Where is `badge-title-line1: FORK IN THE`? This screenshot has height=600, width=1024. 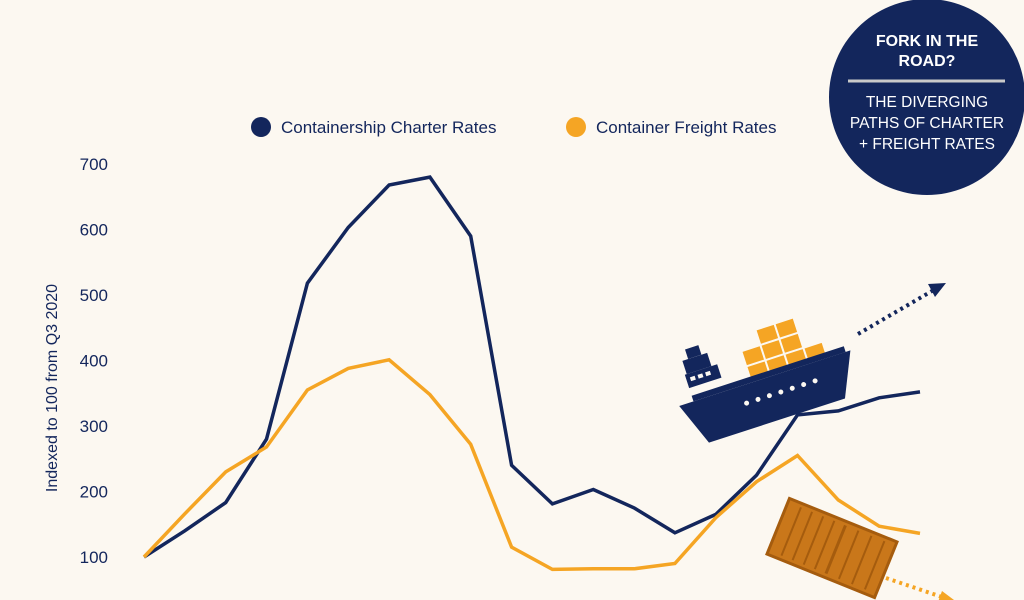 badge-title-line1: FORK IN THE is located at coordinates (927, 41).